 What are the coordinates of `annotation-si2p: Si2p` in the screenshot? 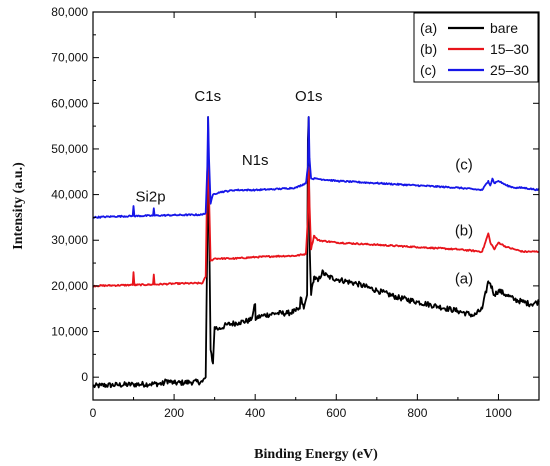 It's located at (151, 196).